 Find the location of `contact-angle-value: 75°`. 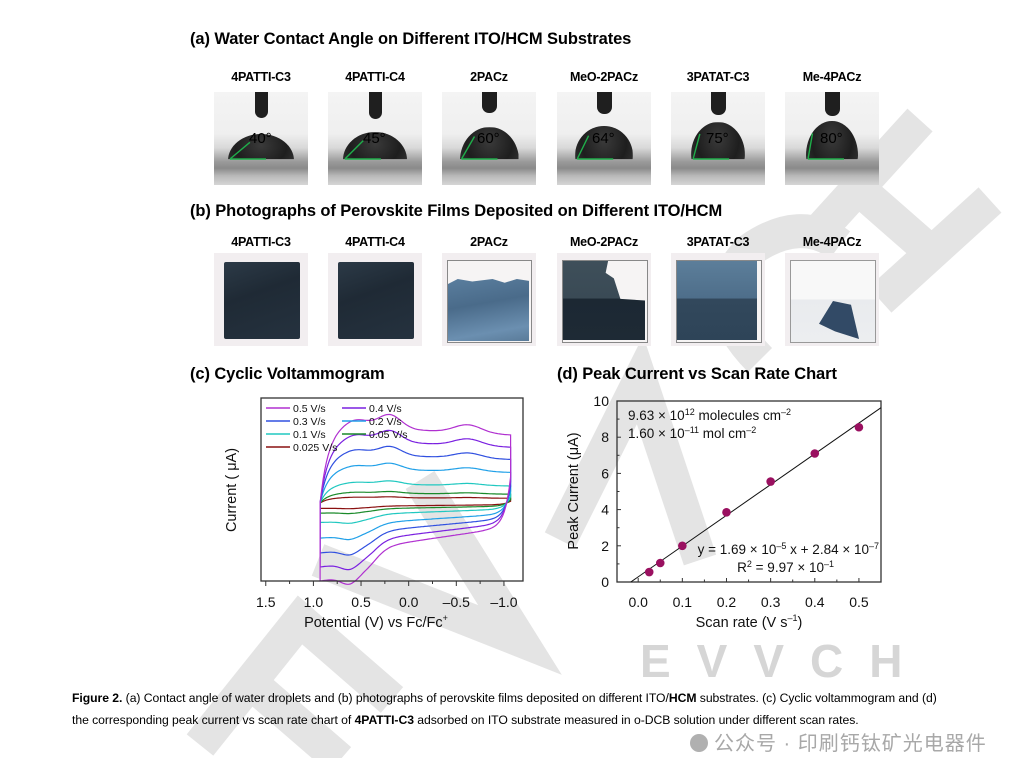

contact-angle-value: 75° is located at coordinates (717, 138).